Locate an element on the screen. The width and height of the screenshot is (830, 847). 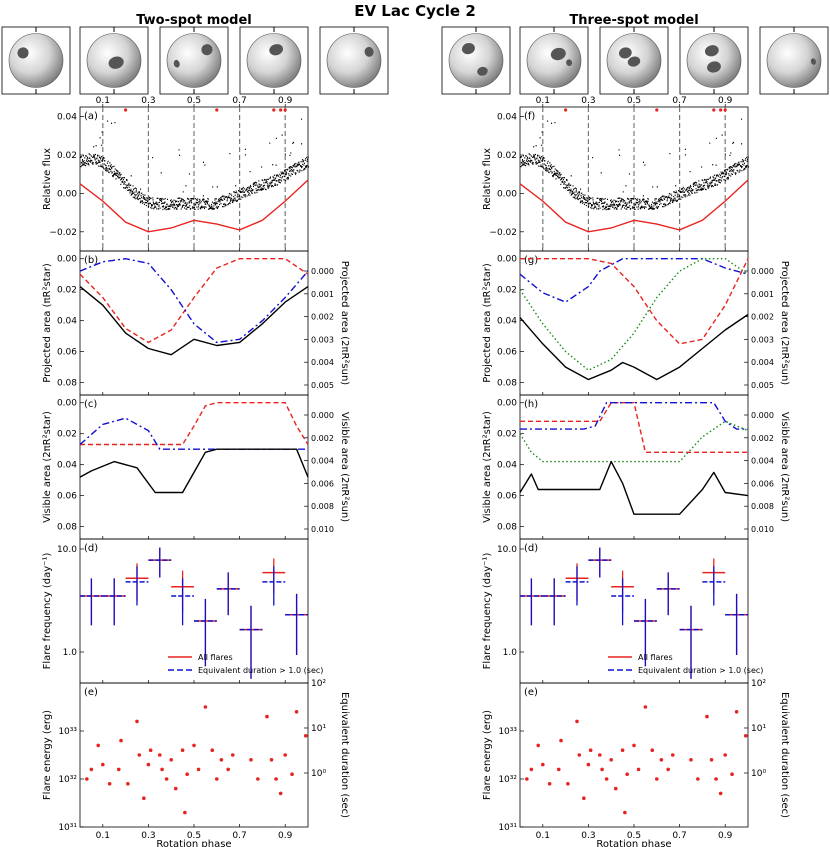
panel-f: (f) 0.04 0.02 0.00 −0.02 Relative flux is located at coordinates (615, 179).